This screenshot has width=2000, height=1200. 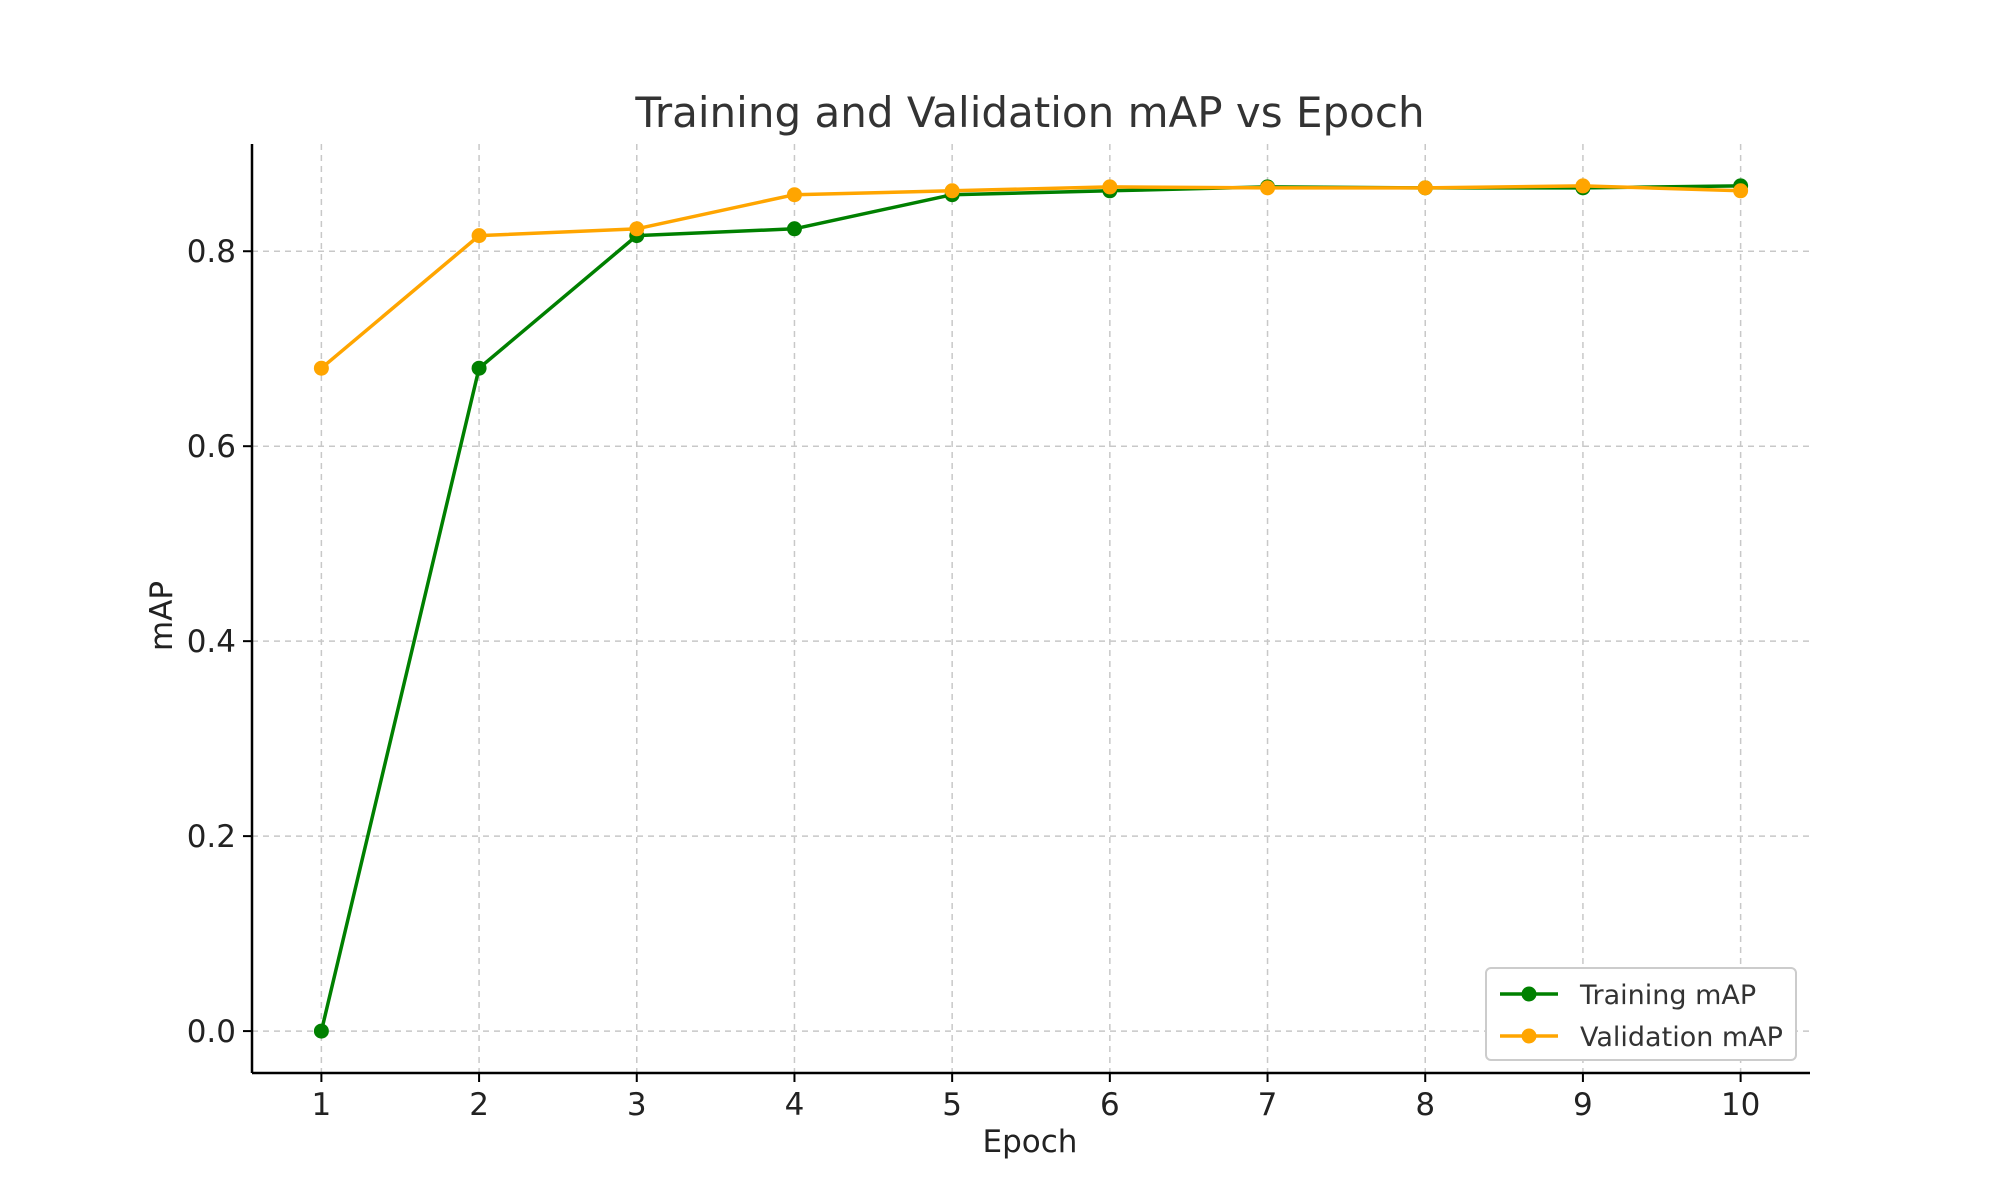 I want to click on series-line-validation-map, so click(x=1030, y=277).